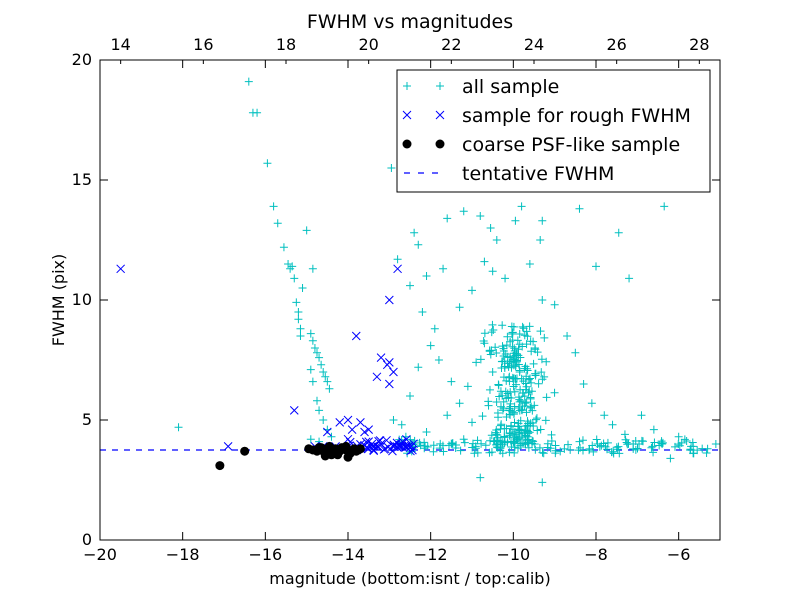  Describe the element at coordinates (87, 419) in the screenshot. I see `y-tick-label: 5` at that location.